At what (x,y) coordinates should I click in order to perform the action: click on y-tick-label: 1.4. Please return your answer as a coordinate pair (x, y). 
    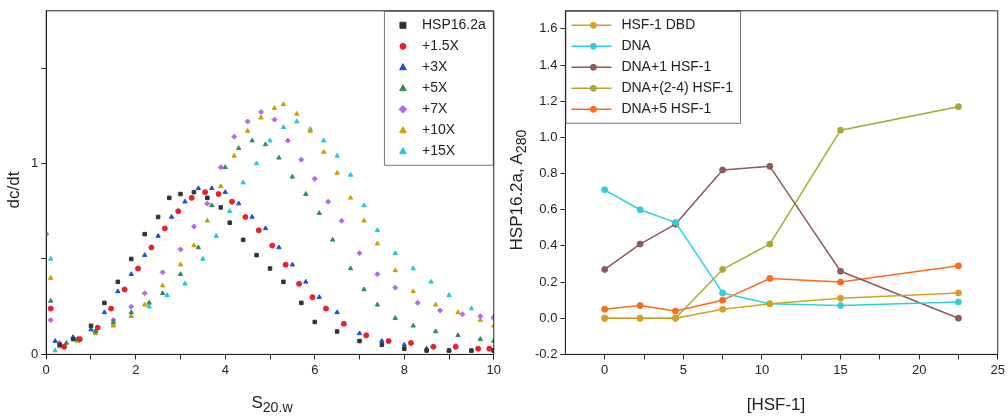
    Looking at the image, I should click on (548, 64).